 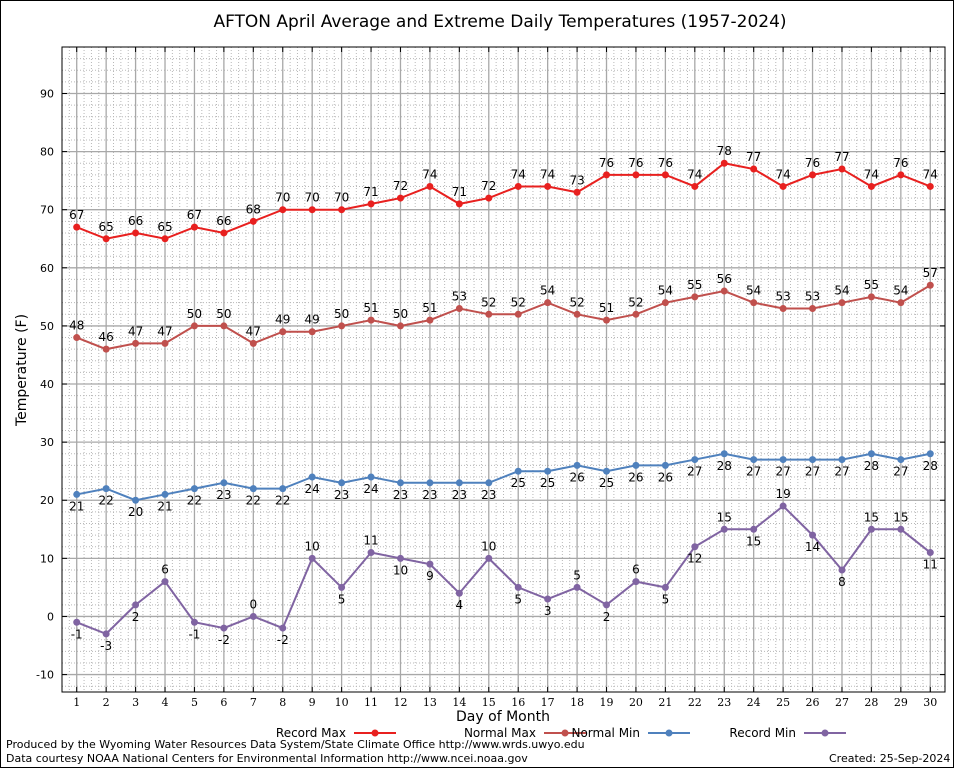 What do you see at coordinates (400, 702) in the screenshot?
I see `x-tick-label: 12` at bounding box center [400, 702].